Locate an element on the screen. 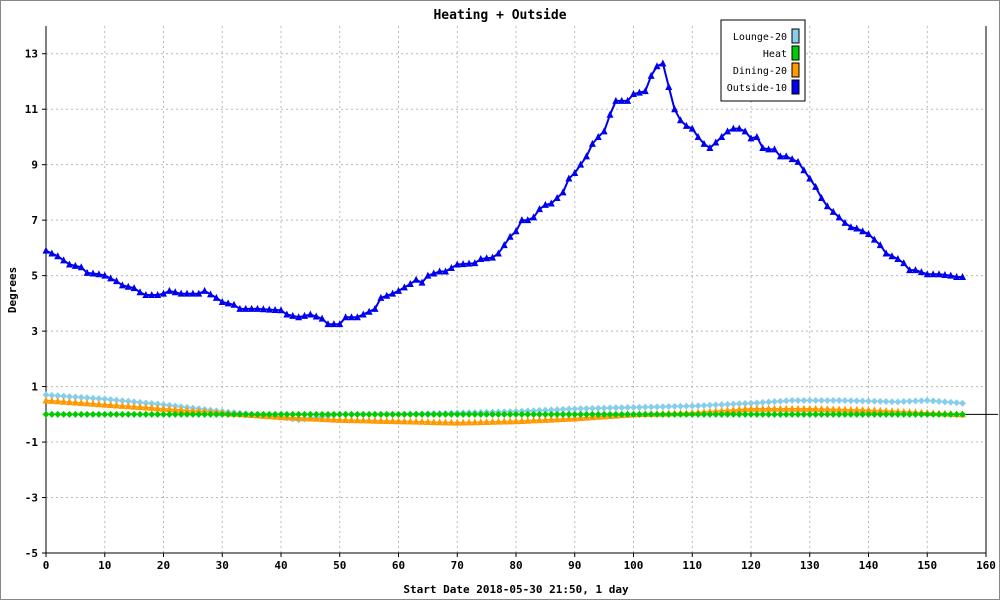 This screenshot has height=600, width=1000. x-tick-label: 150 is located at coordinates (927, 565).